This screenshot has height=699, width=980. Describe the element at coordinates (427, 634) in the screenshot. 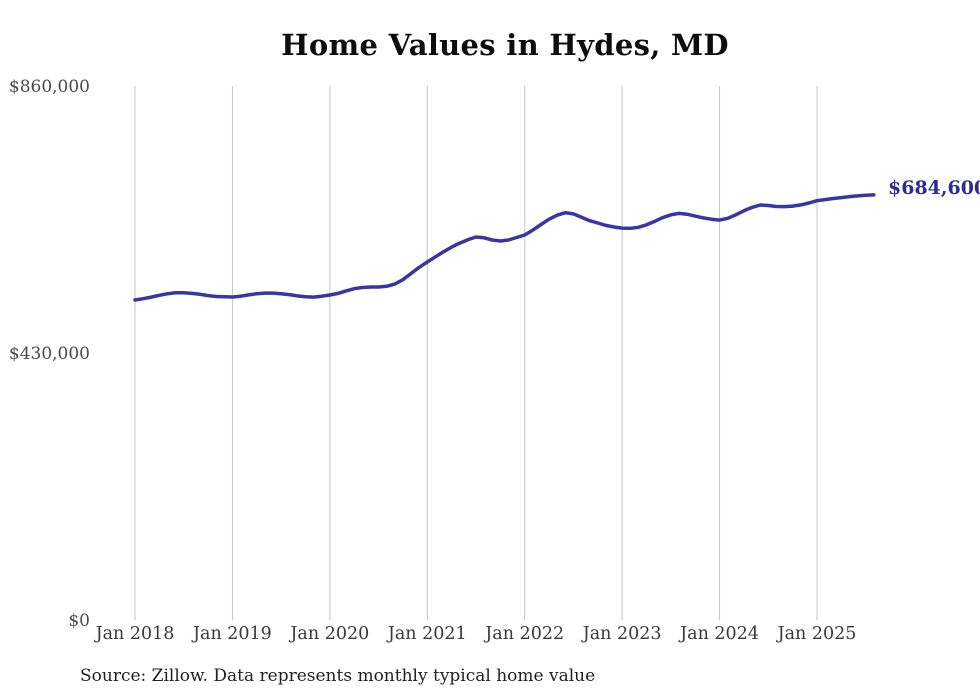

I see `x-axis-tick-label: Jan 2021` at that location.